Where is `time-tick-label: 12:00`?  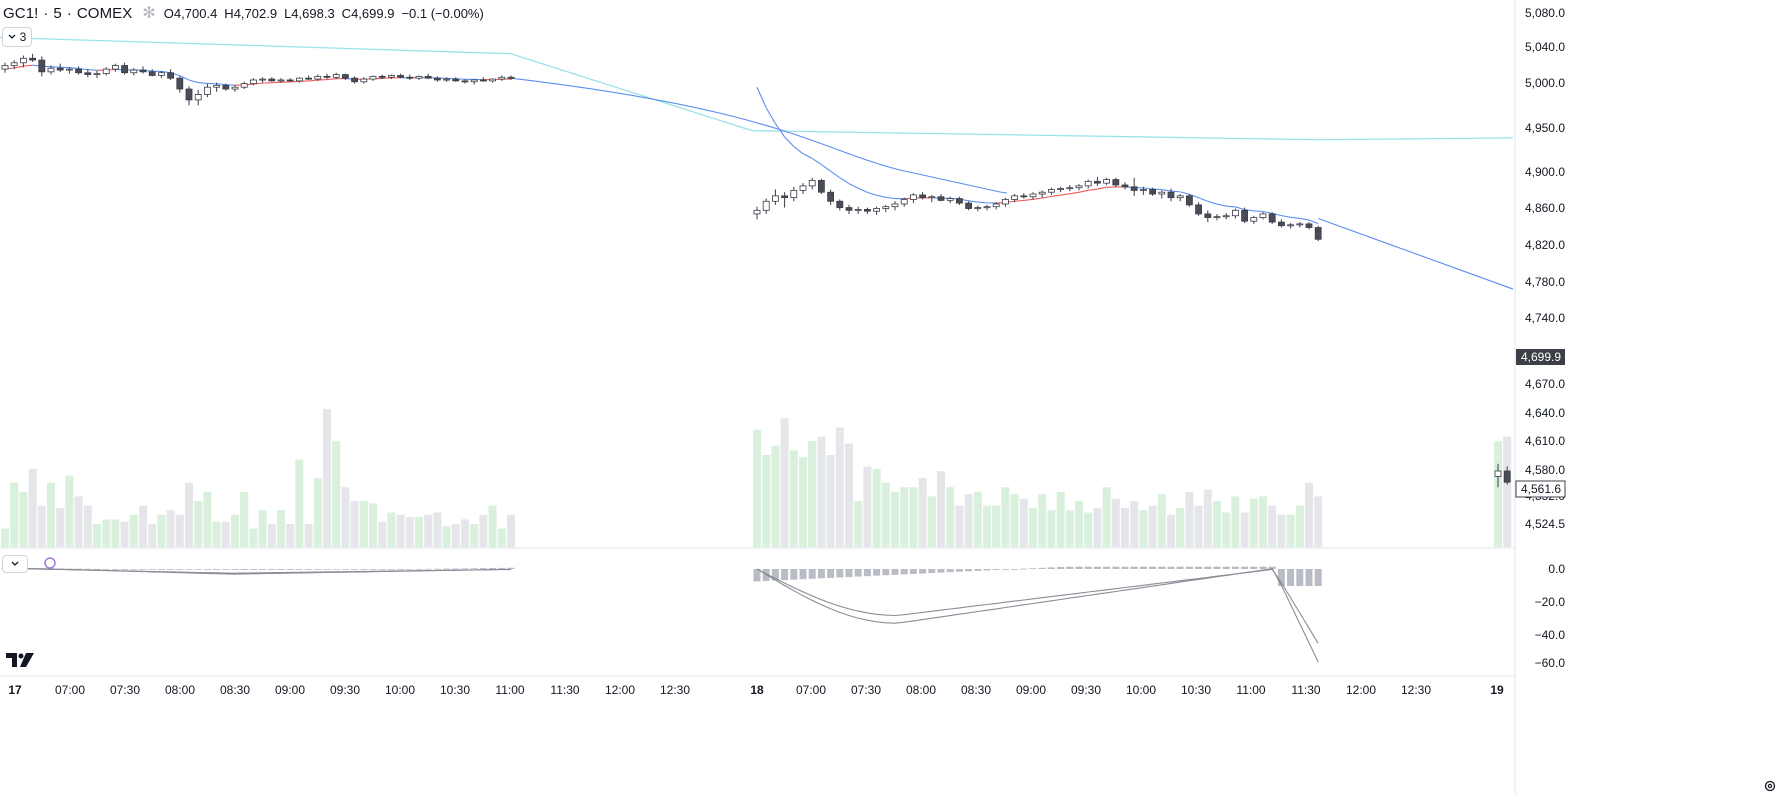
time-tick-label: 12:00 is located at coordinates (620, 690).